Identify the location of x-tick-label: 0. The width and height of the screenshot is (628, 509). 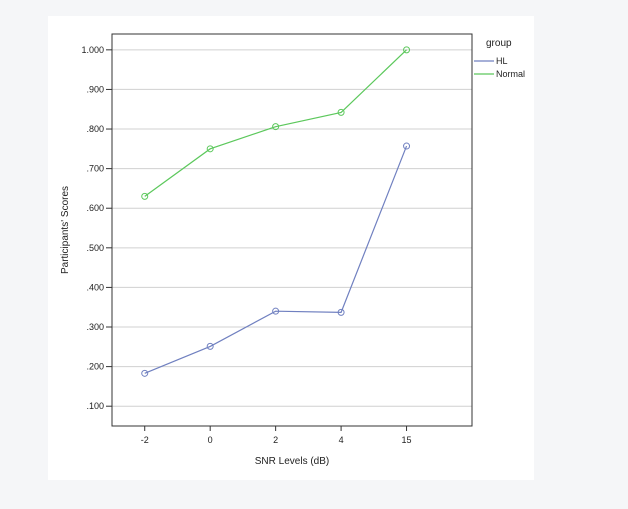
(210, 440).